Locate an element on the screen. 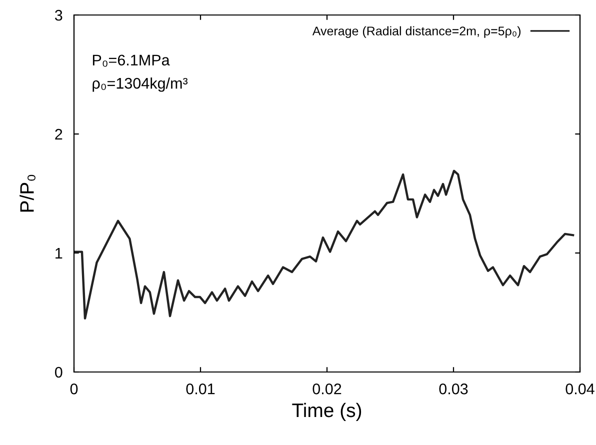 This screenshot has height=445, width=596. legend-label: Average (Radial distance=2m, ρ=5ρ₀) is located at coordinates (416, 32).